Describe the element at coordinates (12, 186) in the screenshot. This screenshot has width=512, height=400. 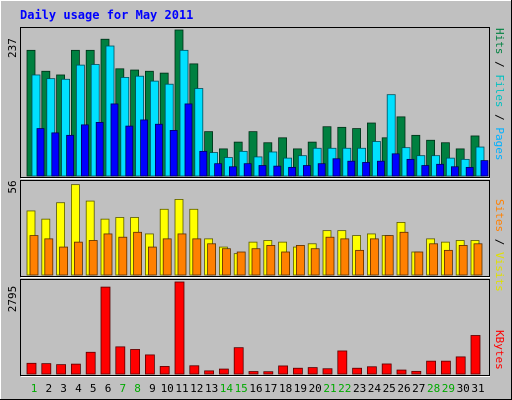
I see `visits-max-label: 56` at that location.